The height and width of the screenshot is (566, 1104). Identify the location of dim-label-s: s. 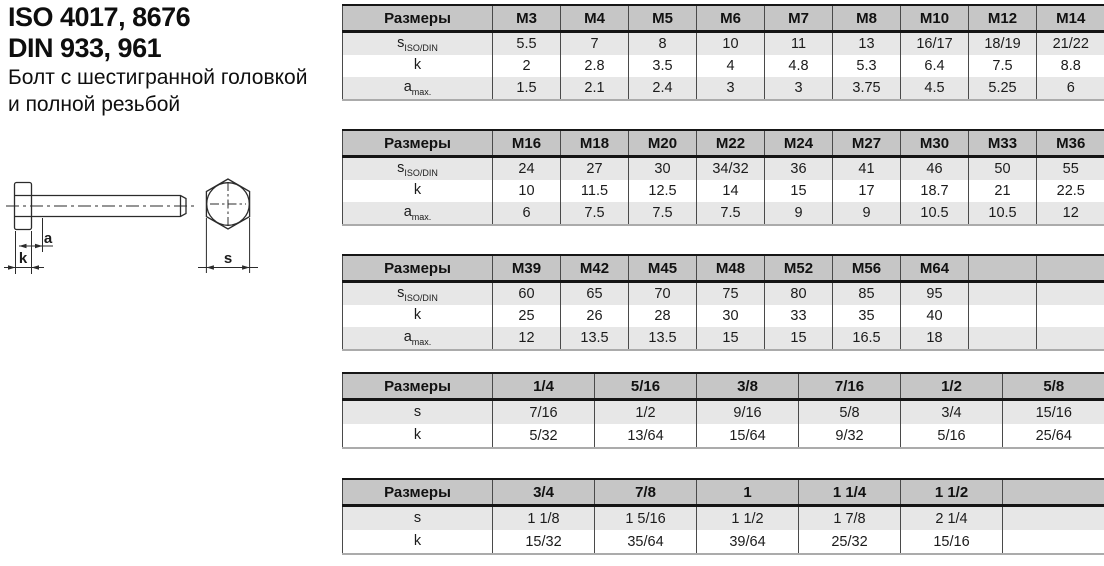
(228, 258).